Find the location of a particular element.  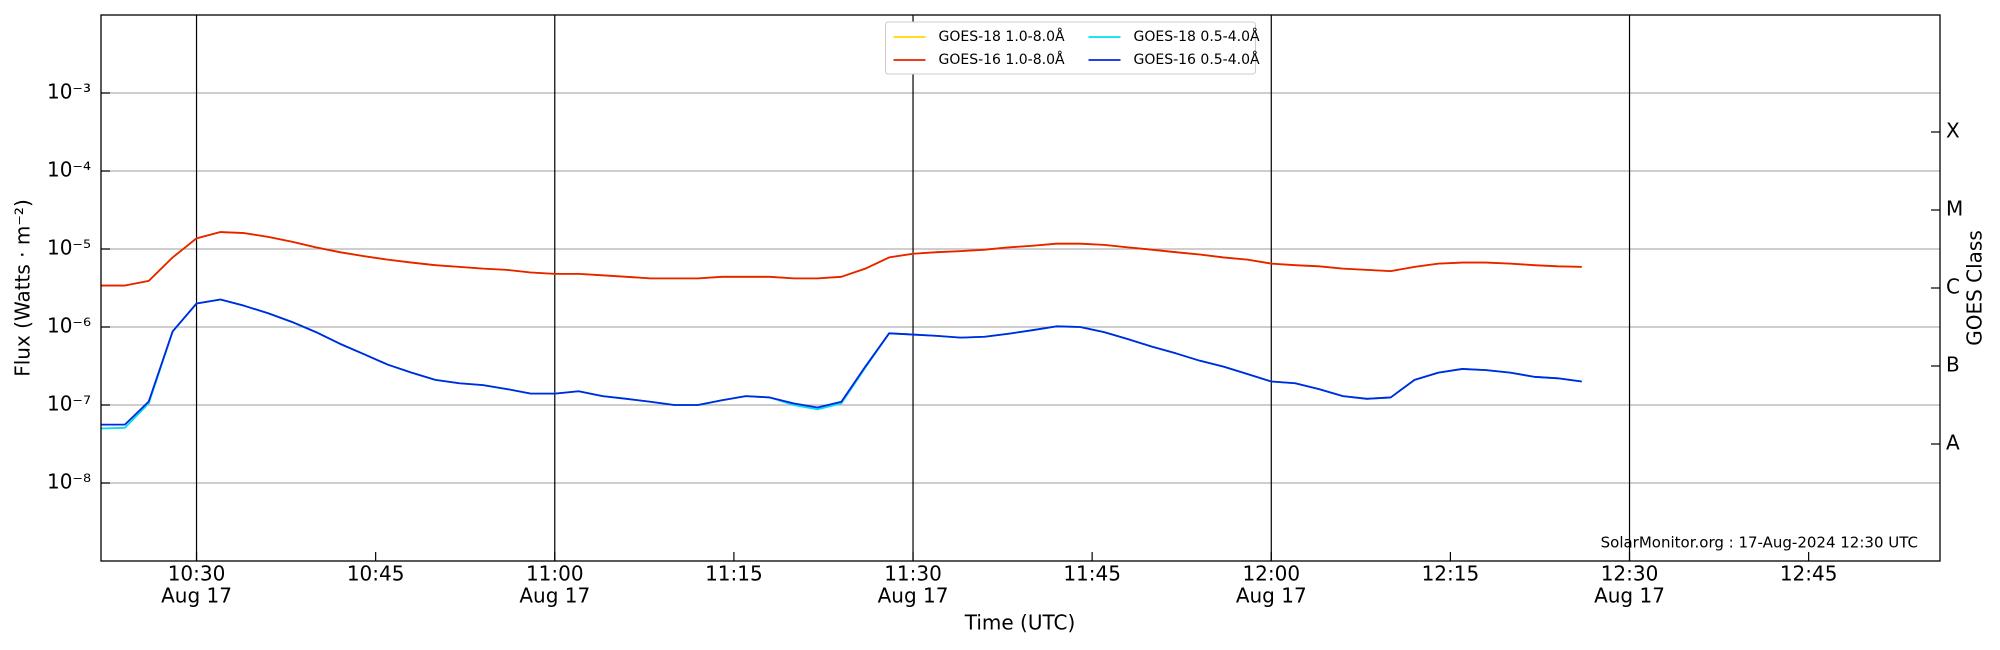

x-tick-label: 10:30 is located at coordinates (197, 574).